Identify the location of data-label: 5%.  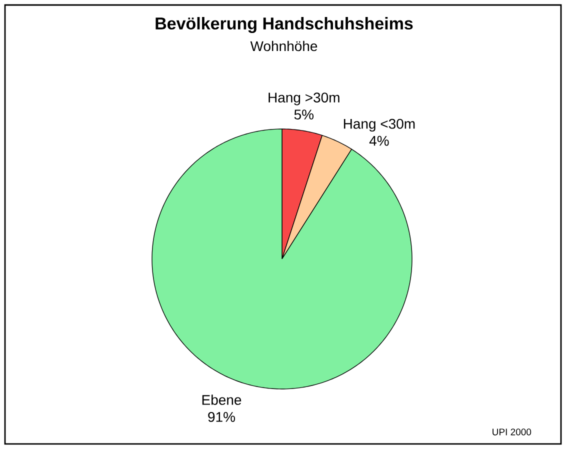
(304, 115).